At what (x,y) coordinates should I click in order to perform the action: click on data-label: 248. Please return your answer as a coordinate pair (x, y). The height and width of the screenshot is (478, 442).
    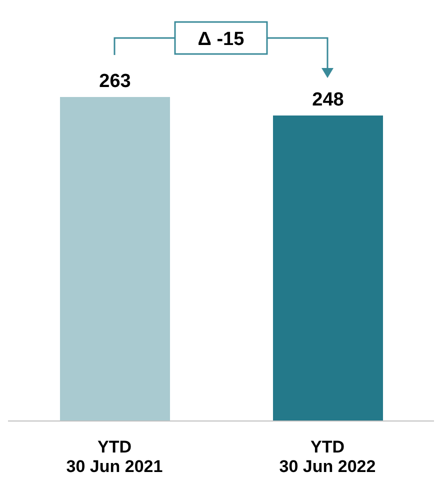
    Looking at the image, I should click on (328, 99).